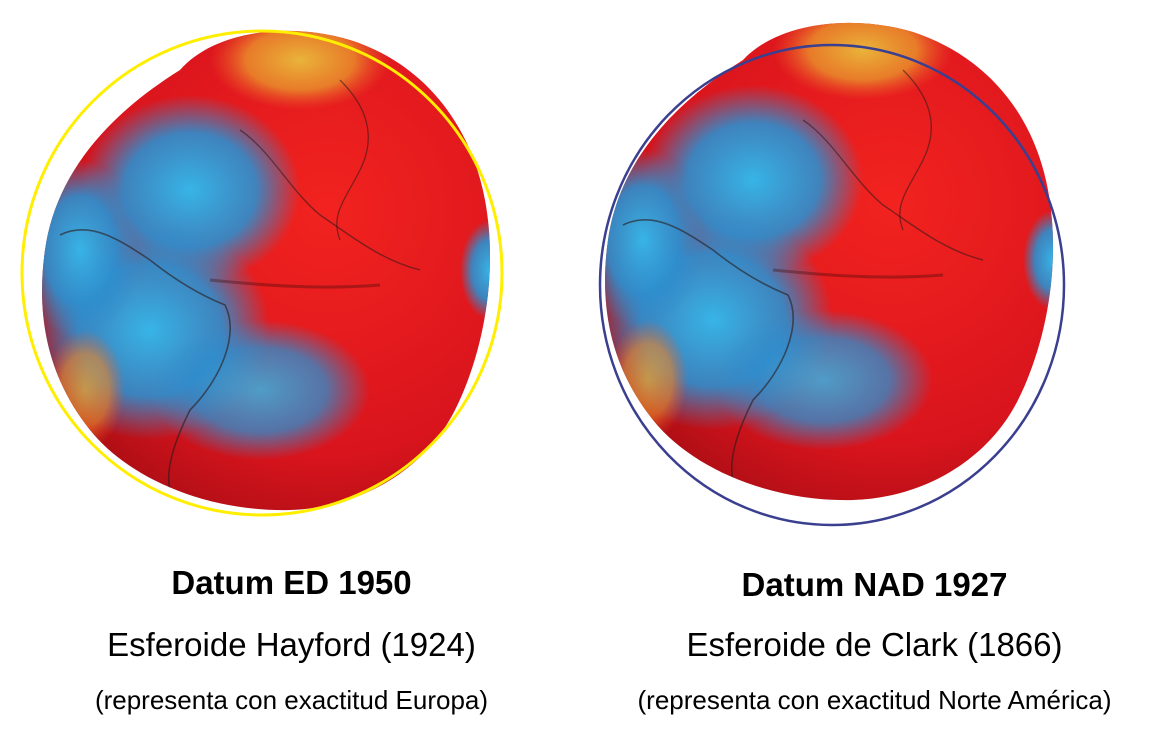  I want to click on spheroid-note: (representa con exactitud Norte América), so click(874, 700).